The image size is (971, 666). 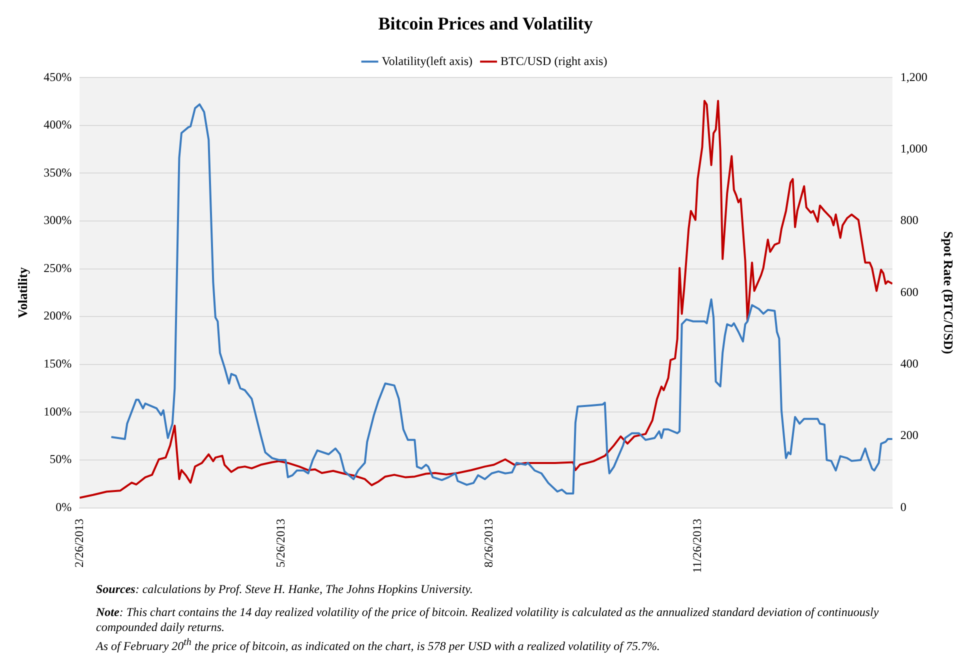 What do you see at coordinates (58, 267) in the screenshot?
I see `y-tick-label: 250%` at bounding box center [58, 267].